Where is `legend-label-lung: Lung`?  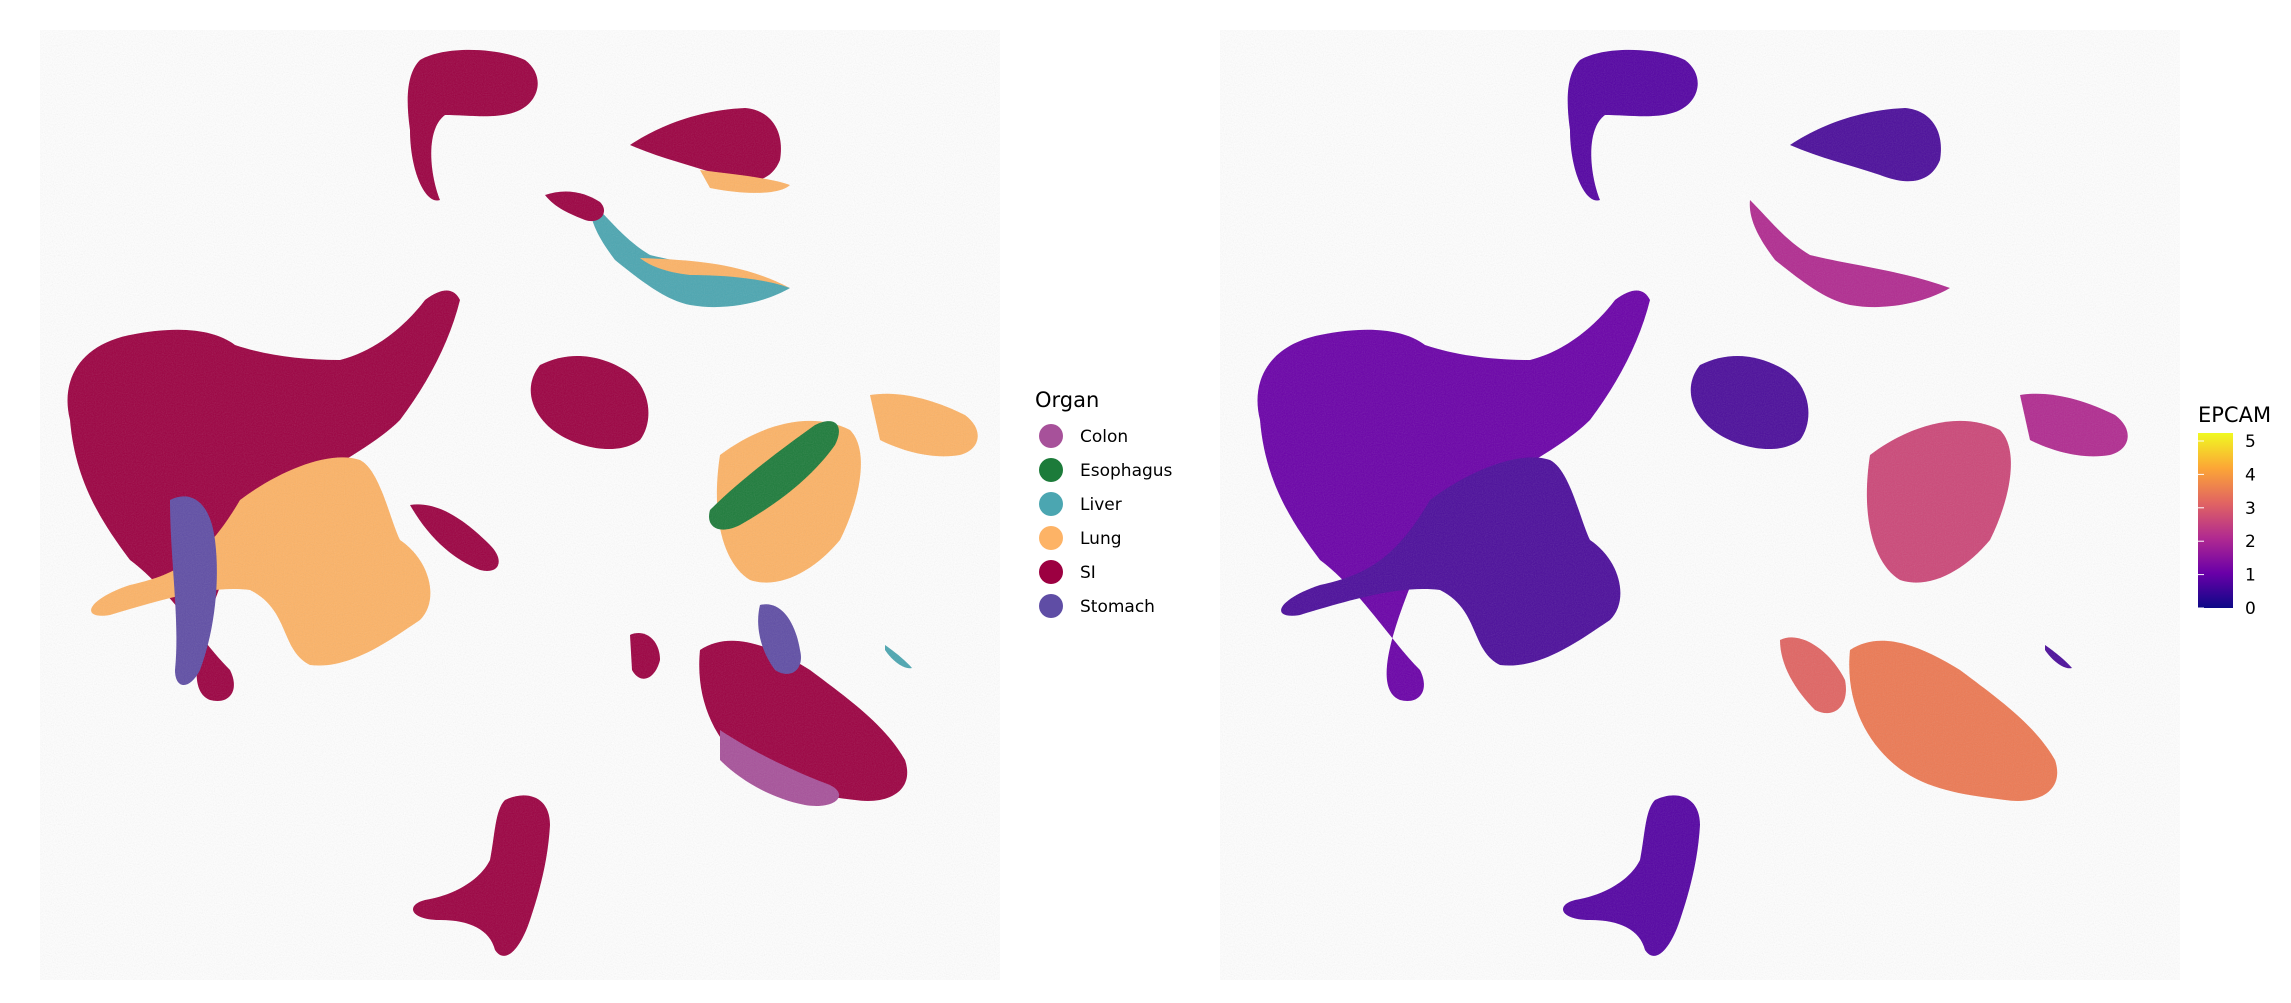
legend-label-lung: Lung is located at coordinates (1101, 539).